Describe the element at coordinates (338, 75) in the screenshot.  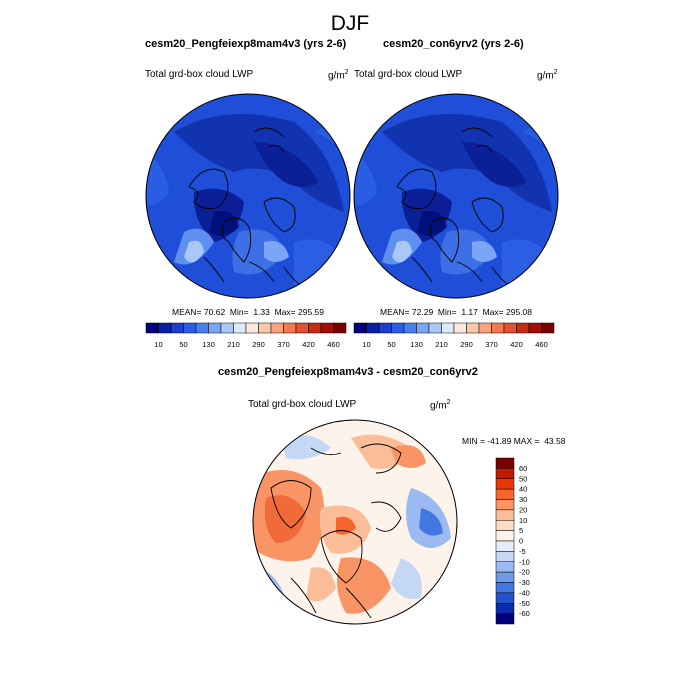
I see `panel1-units: g/m2` at that location.